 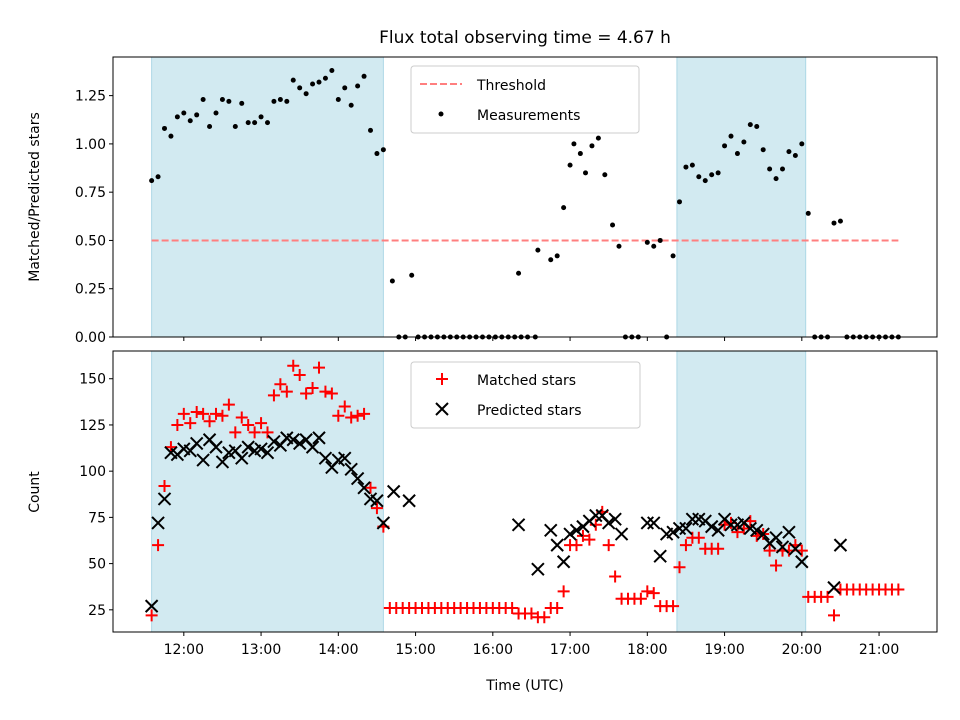 What do you see at coordinates (802, 650) in the screenshot?
I see `x-tick-label: 20:00` at bounding box center [802, 650].